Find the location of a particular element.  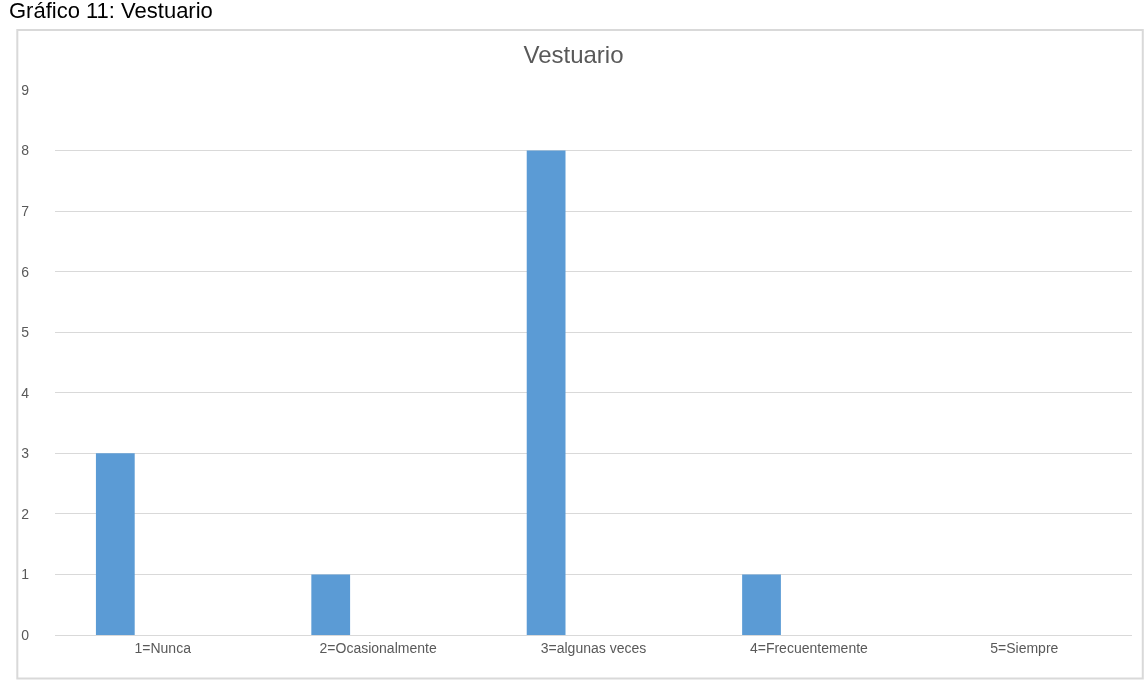

x-tick-label: 5=Siempre is located at coordinates (1024, 647).